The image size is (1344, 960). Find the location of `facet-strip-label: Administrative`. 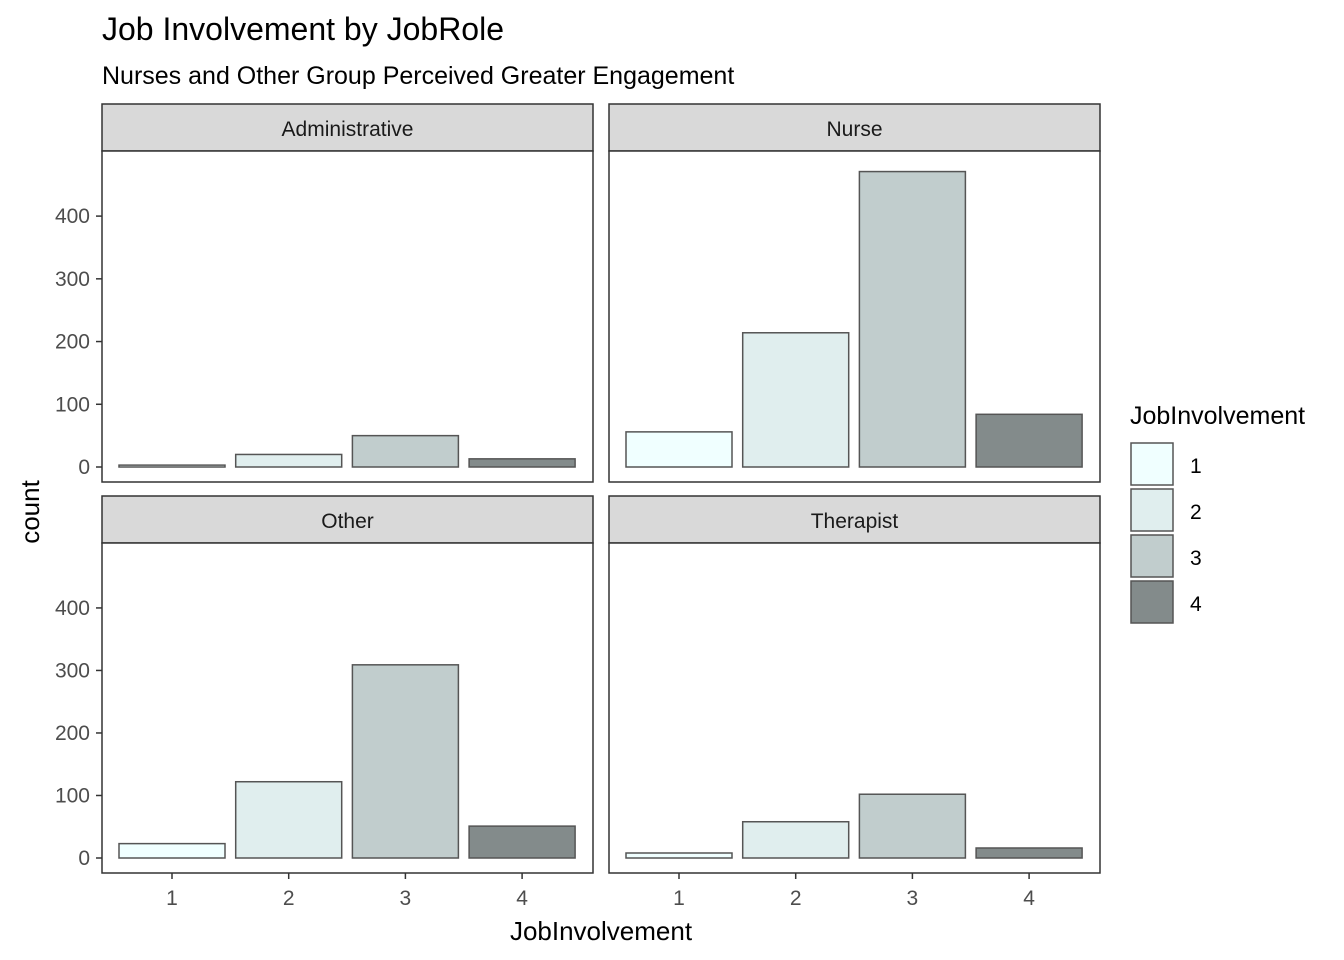

facet-strip-label: Administrative is located at coordinates (348, 129).